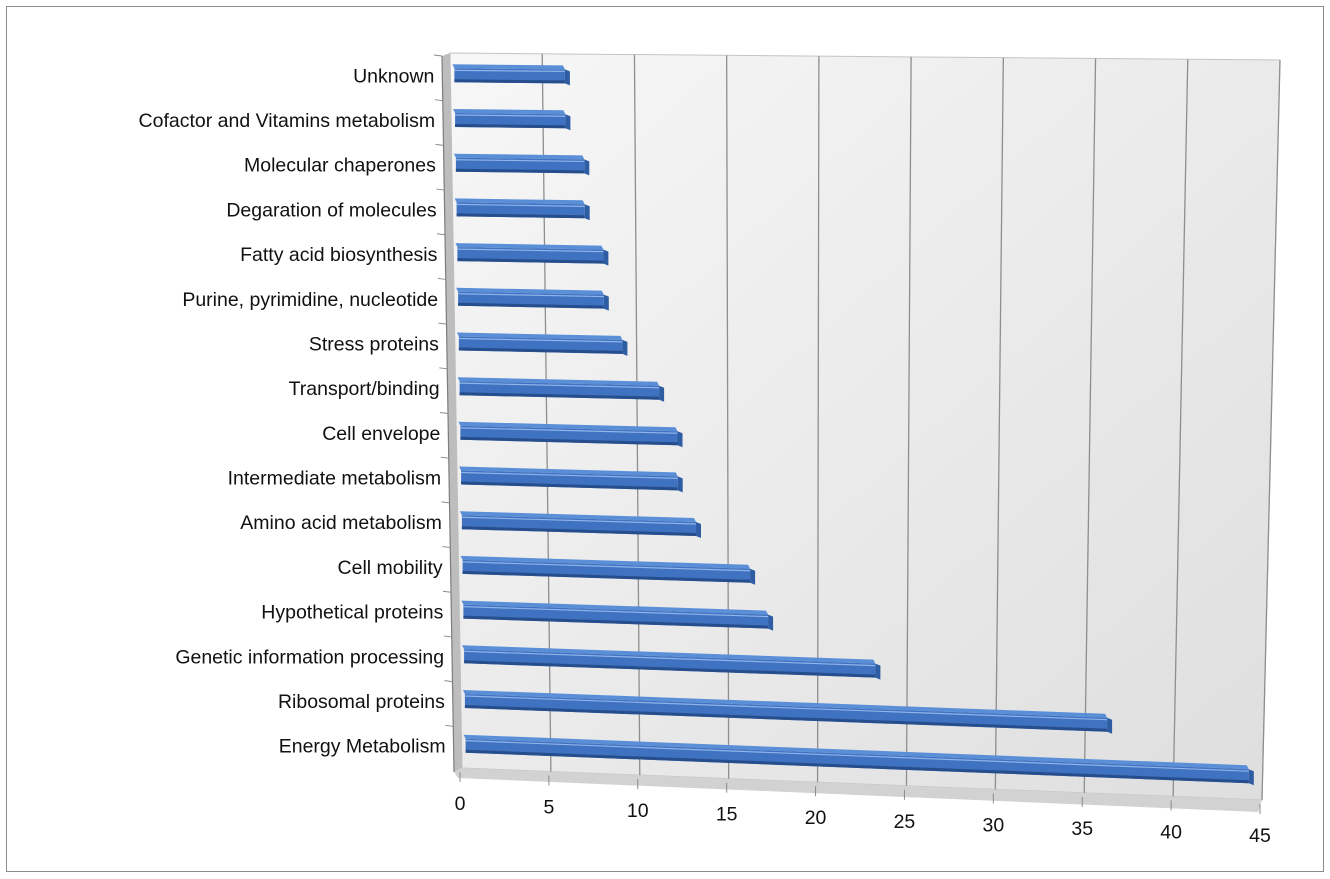 Image resolution: width=1330 pixels, height=879 pixels. Describe the element at coordinates (638, 811) in the screenshot. I see `x-tick-label: 10` at that location.